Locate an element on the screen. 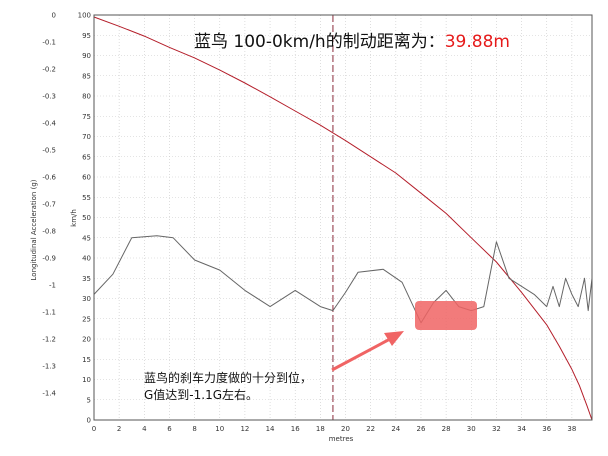  y-left-tick-label: -0.3 is located at coordinates (49, 97).